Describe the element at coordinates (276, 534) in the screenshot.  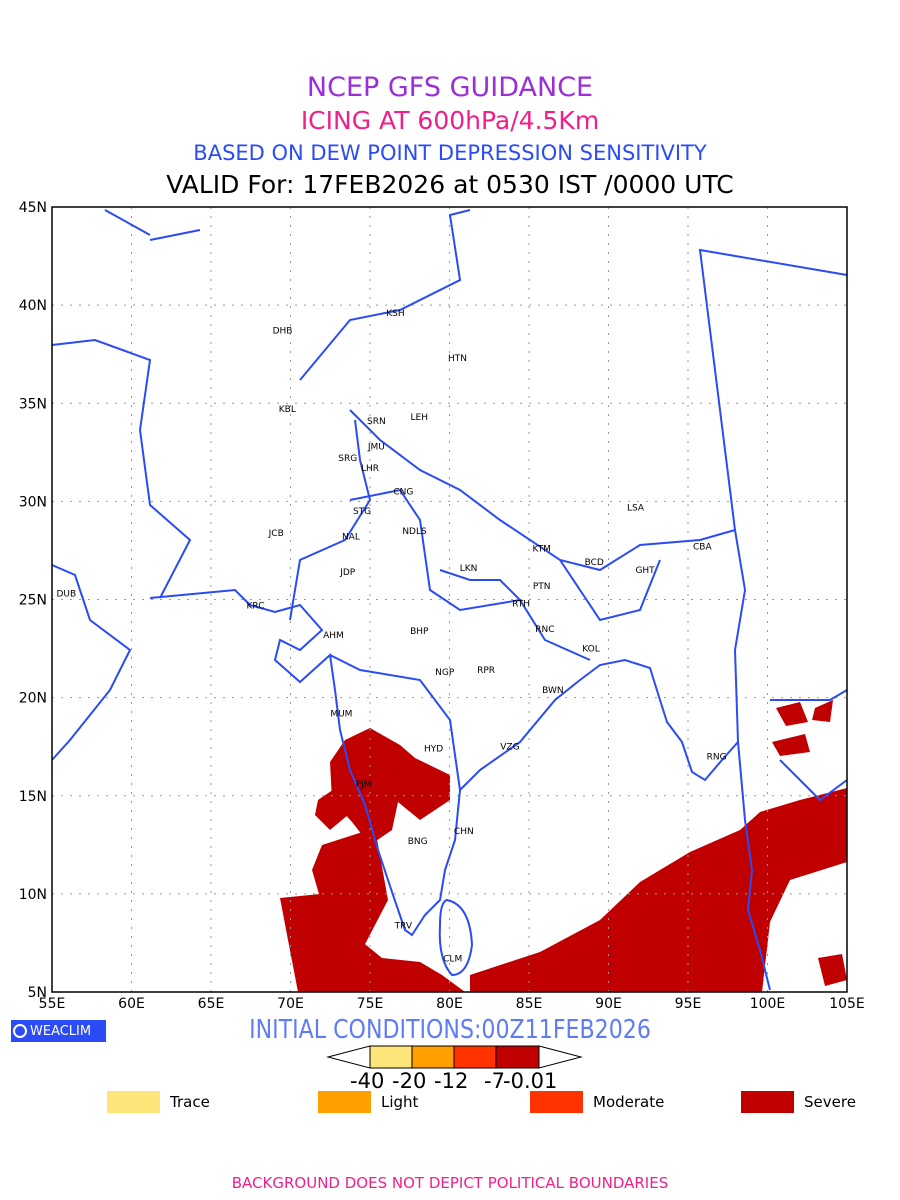
I see `station-label: JCB` at that location.